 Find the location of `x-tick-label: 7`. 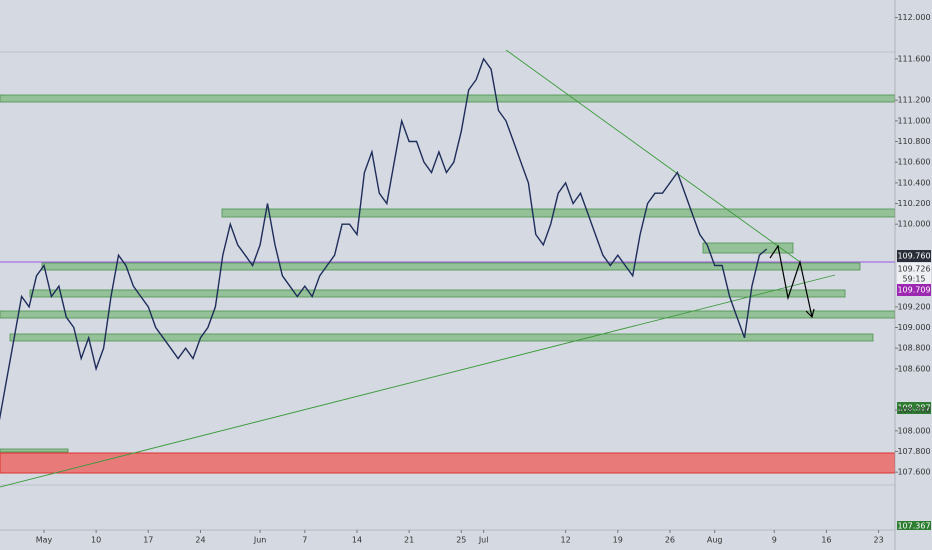

x-tick-label: 7 is located at coordinates (304, 540).